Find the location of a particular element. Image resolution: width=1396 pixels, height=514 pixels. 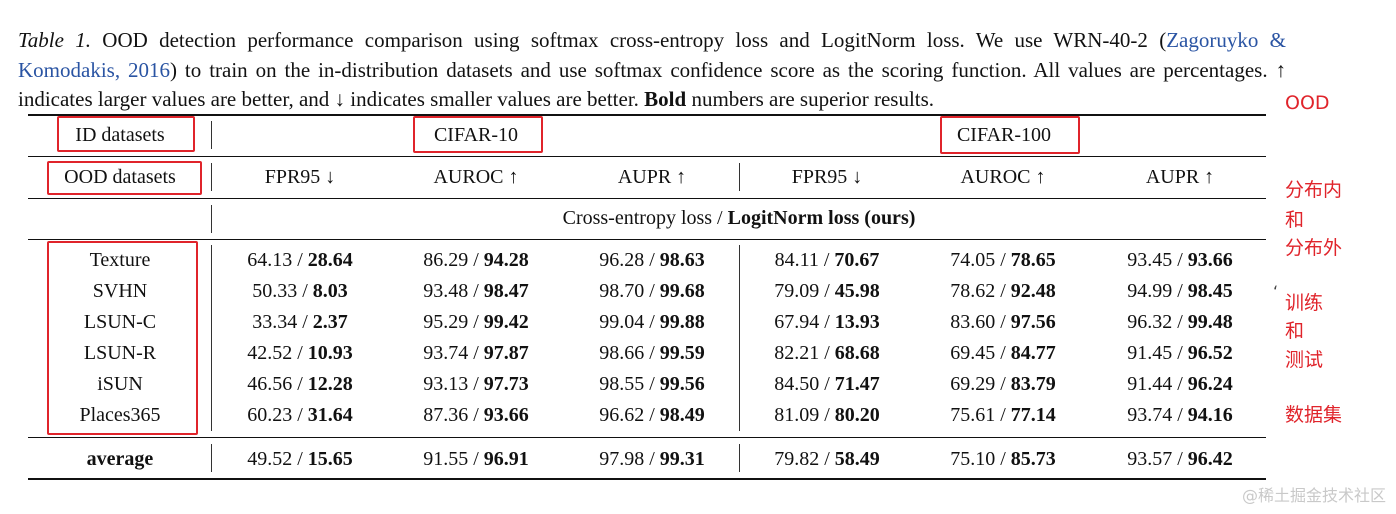

table-cell: 83.60 / 97.56 is located at coordinates (1003, 322).